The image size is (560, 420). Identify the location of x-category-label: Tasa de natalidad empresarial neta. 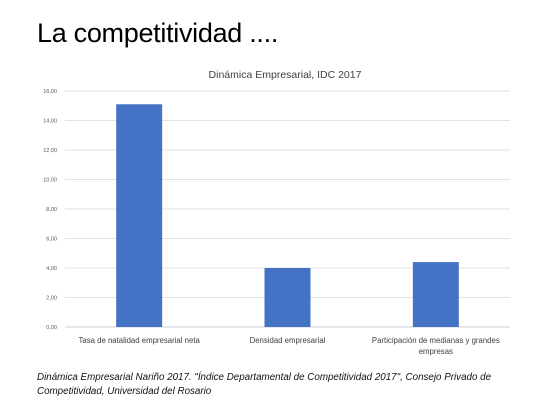
(139, 340).